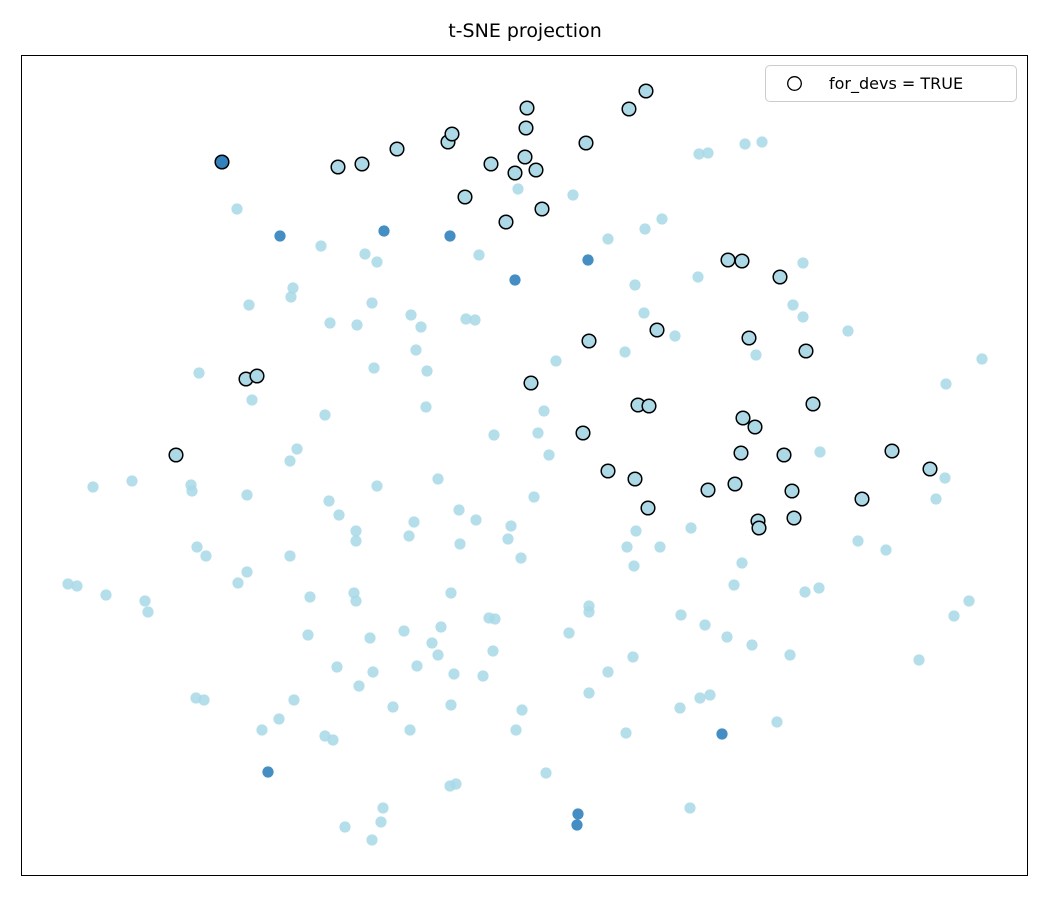 Image resolution: width=1050 pixels, height=900 pixels. What do you see at coordinates (525, 31) in the screenshot?
I see `chart-title: t-SNE projection` at bounding box center [525, 31].